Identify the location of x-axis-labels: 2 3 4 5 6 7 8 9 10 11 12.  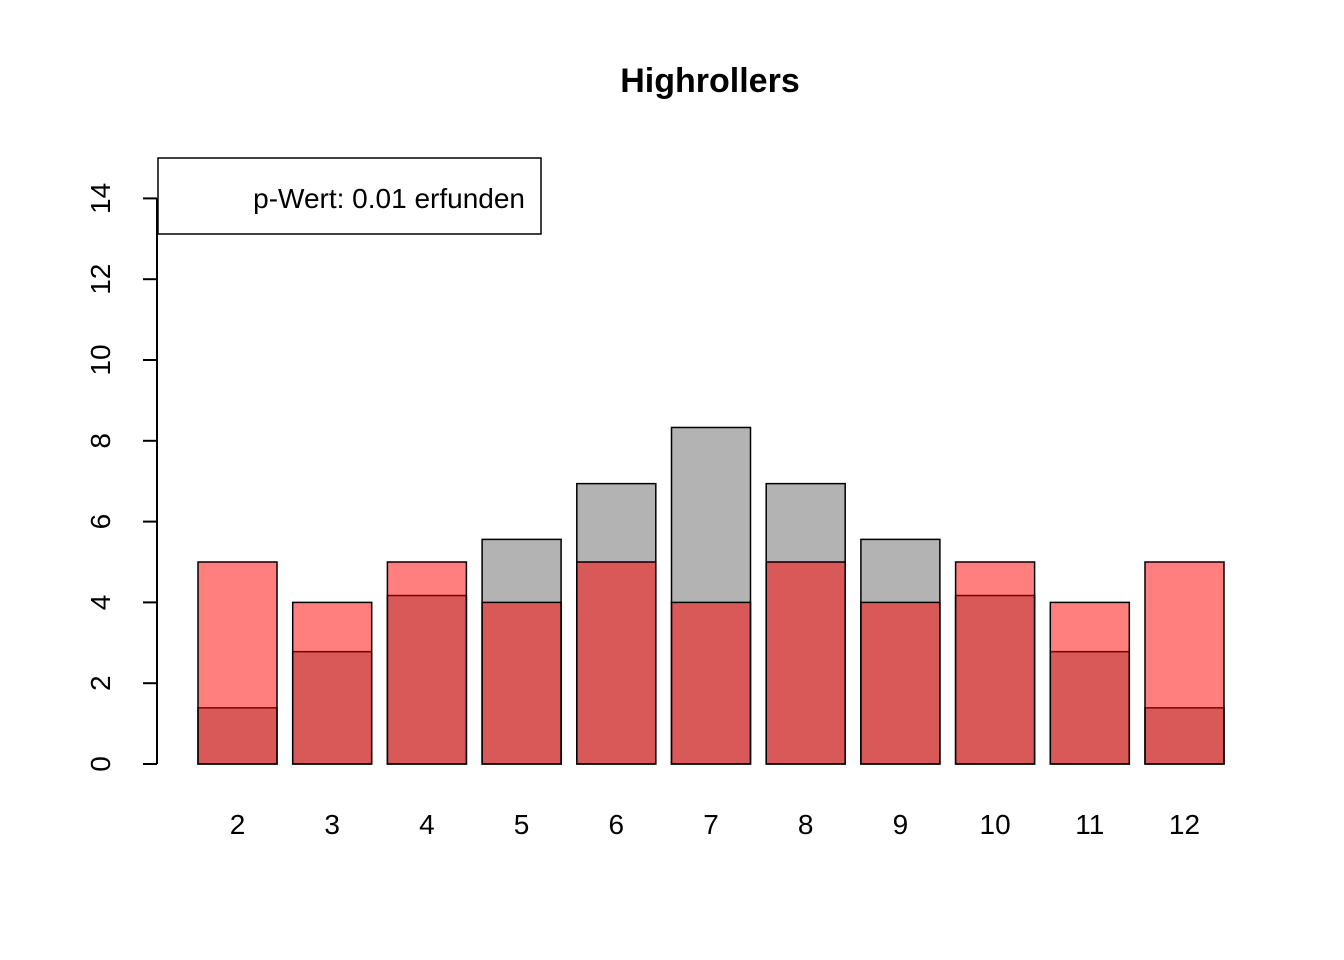
(715, 824).